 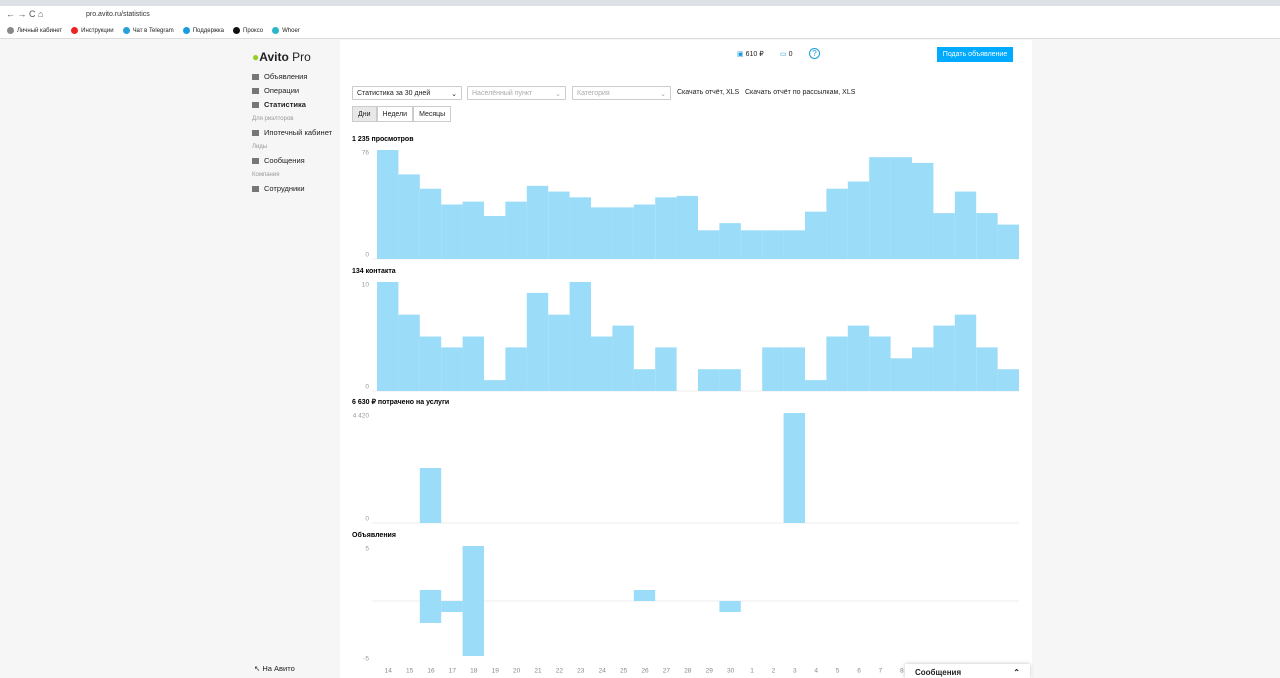 I want to click on bookmark-label: Whoer, so click(x=291, y=30).